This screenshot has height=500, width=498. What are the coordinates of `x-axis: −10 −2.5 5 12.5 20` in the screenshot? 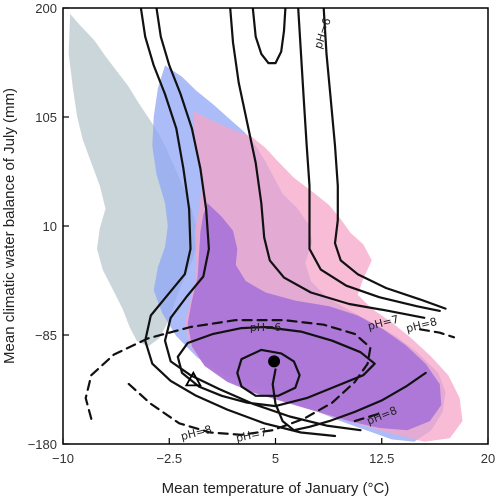 It's located at (273, 452).